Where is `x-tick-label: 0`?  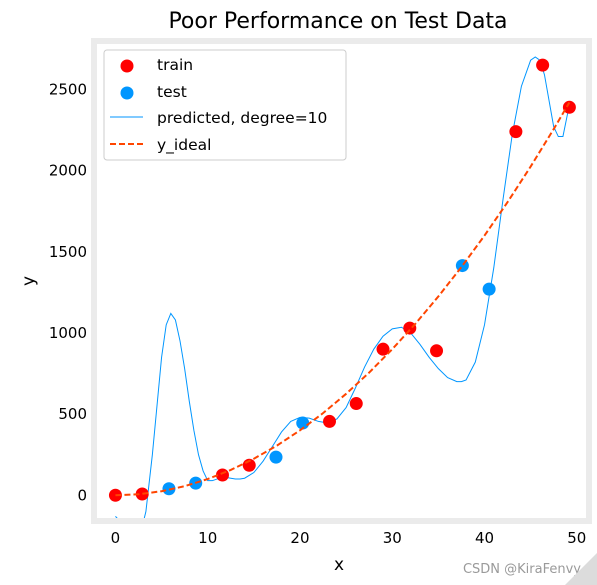 x-tick-label: 0 is located at coordinates (116, 538).